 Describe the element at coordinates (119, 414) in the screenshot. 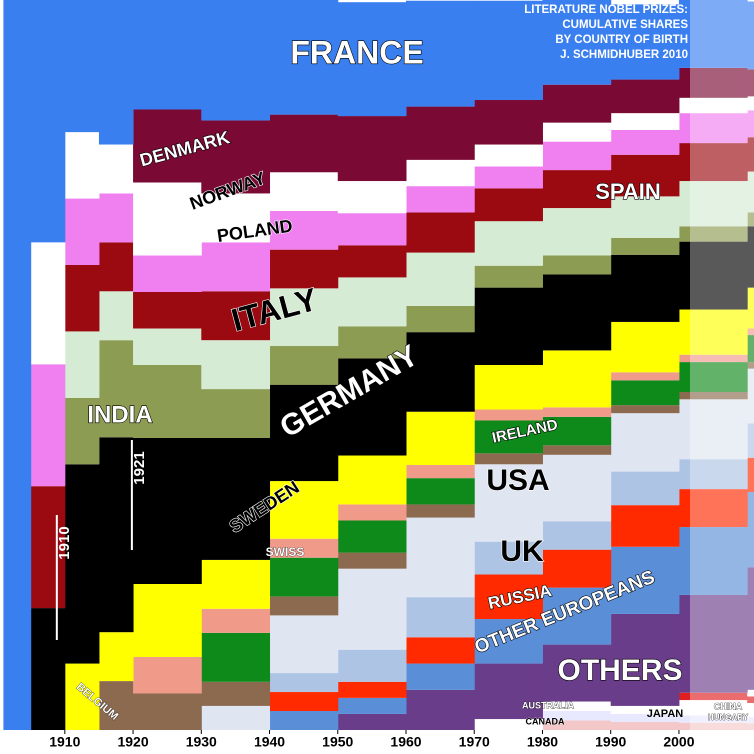

I see `series-label: INDIA` at that location.